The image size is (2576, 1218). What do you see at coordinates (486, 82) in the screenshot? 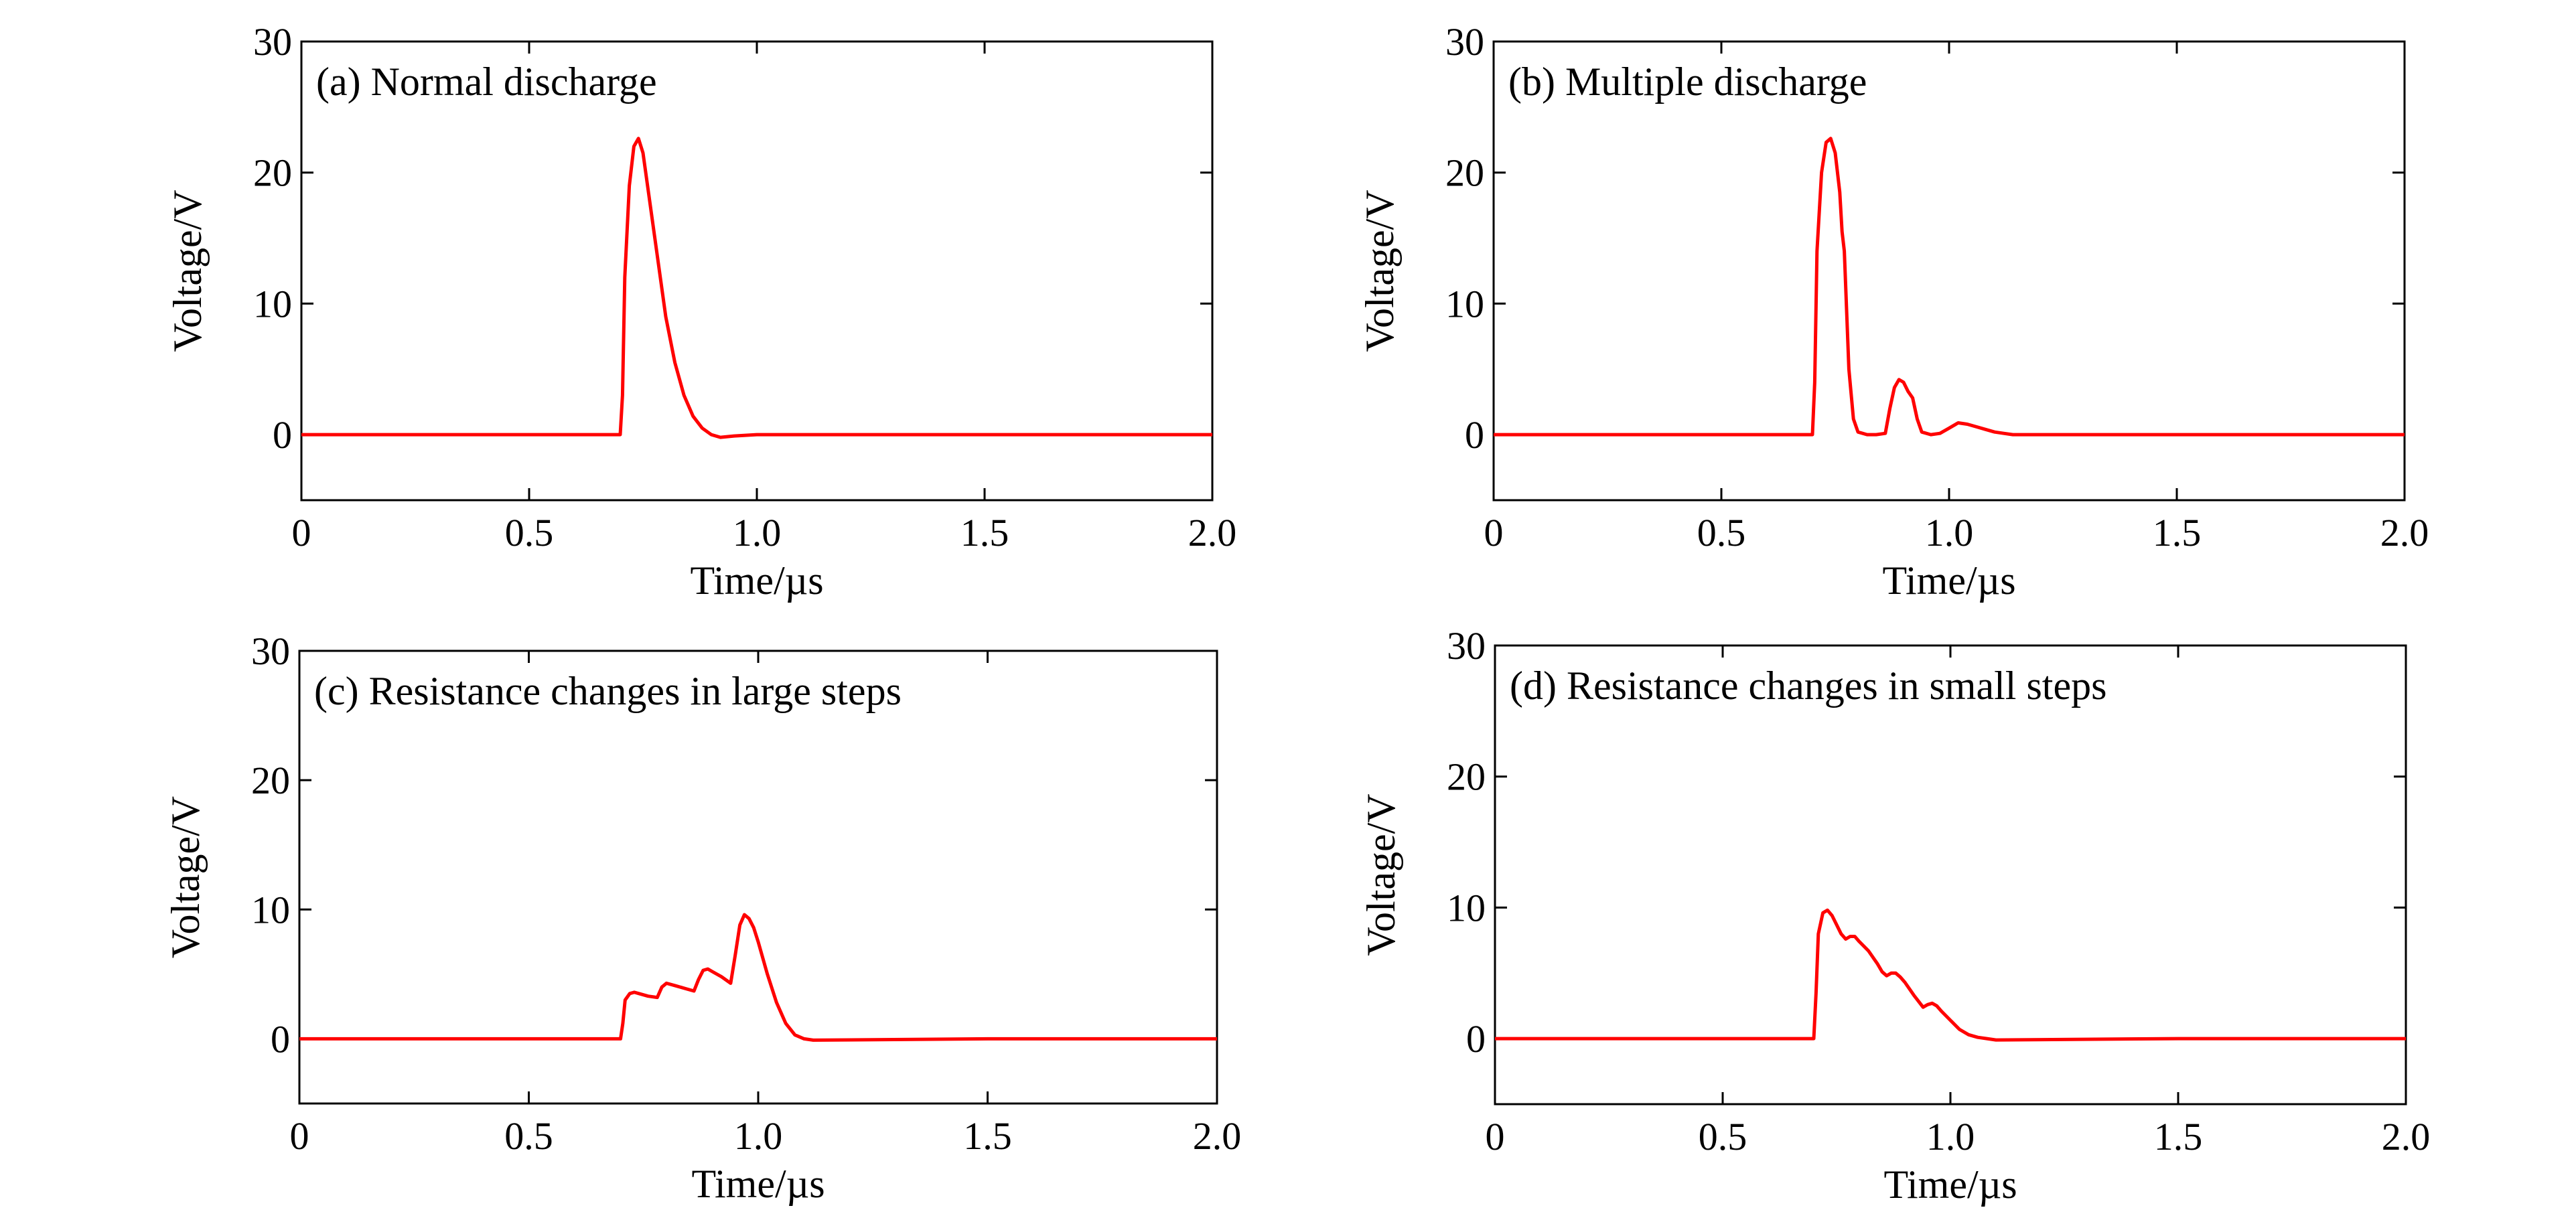
I see `panel-title: (a) Normal discharge` at bounding box center [486, 82].